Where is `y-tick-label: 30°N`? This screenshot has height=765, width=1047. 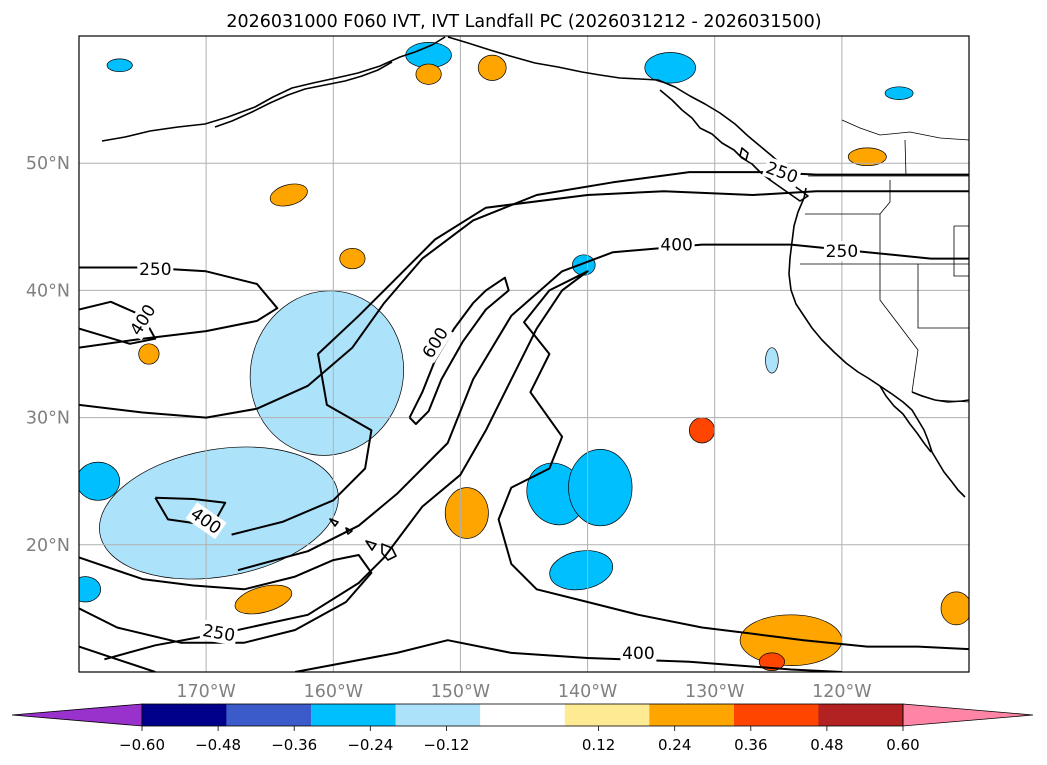
y-tick-label: 30°N is located at coordinates (48, 419).